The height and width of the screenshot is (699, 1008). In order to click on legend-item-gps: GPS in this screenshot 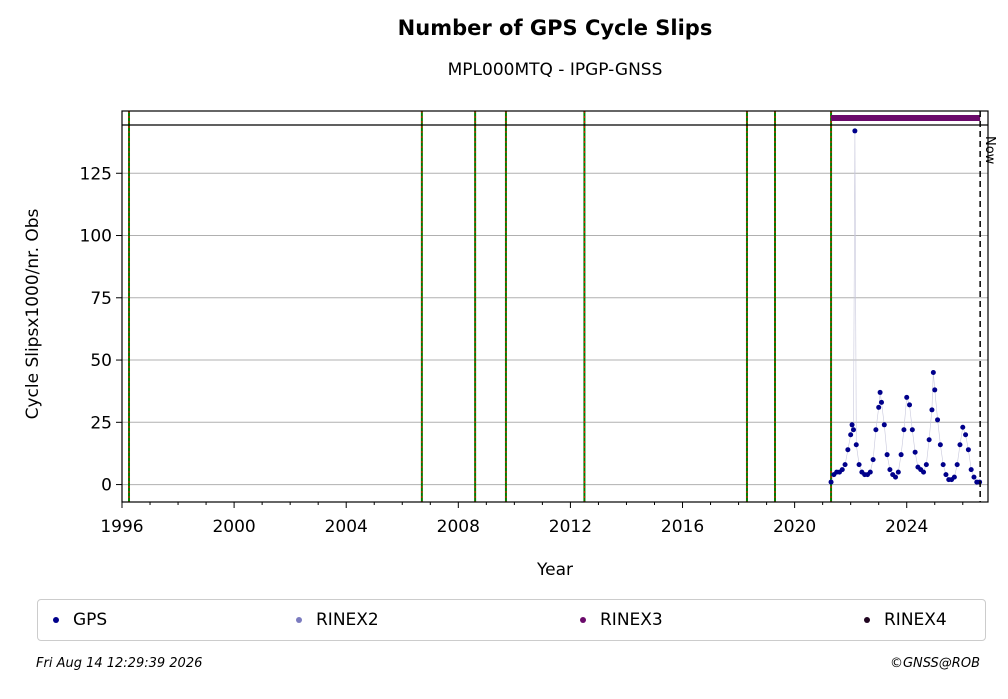, I will do `click(80, 620)`.